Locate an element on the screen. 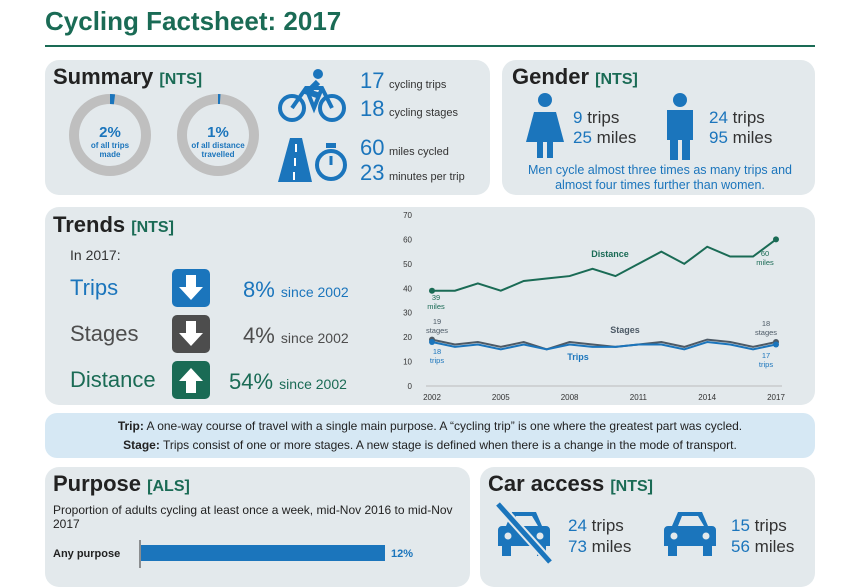  gender-stat: 9 trips is located at coordinates (596, 117).